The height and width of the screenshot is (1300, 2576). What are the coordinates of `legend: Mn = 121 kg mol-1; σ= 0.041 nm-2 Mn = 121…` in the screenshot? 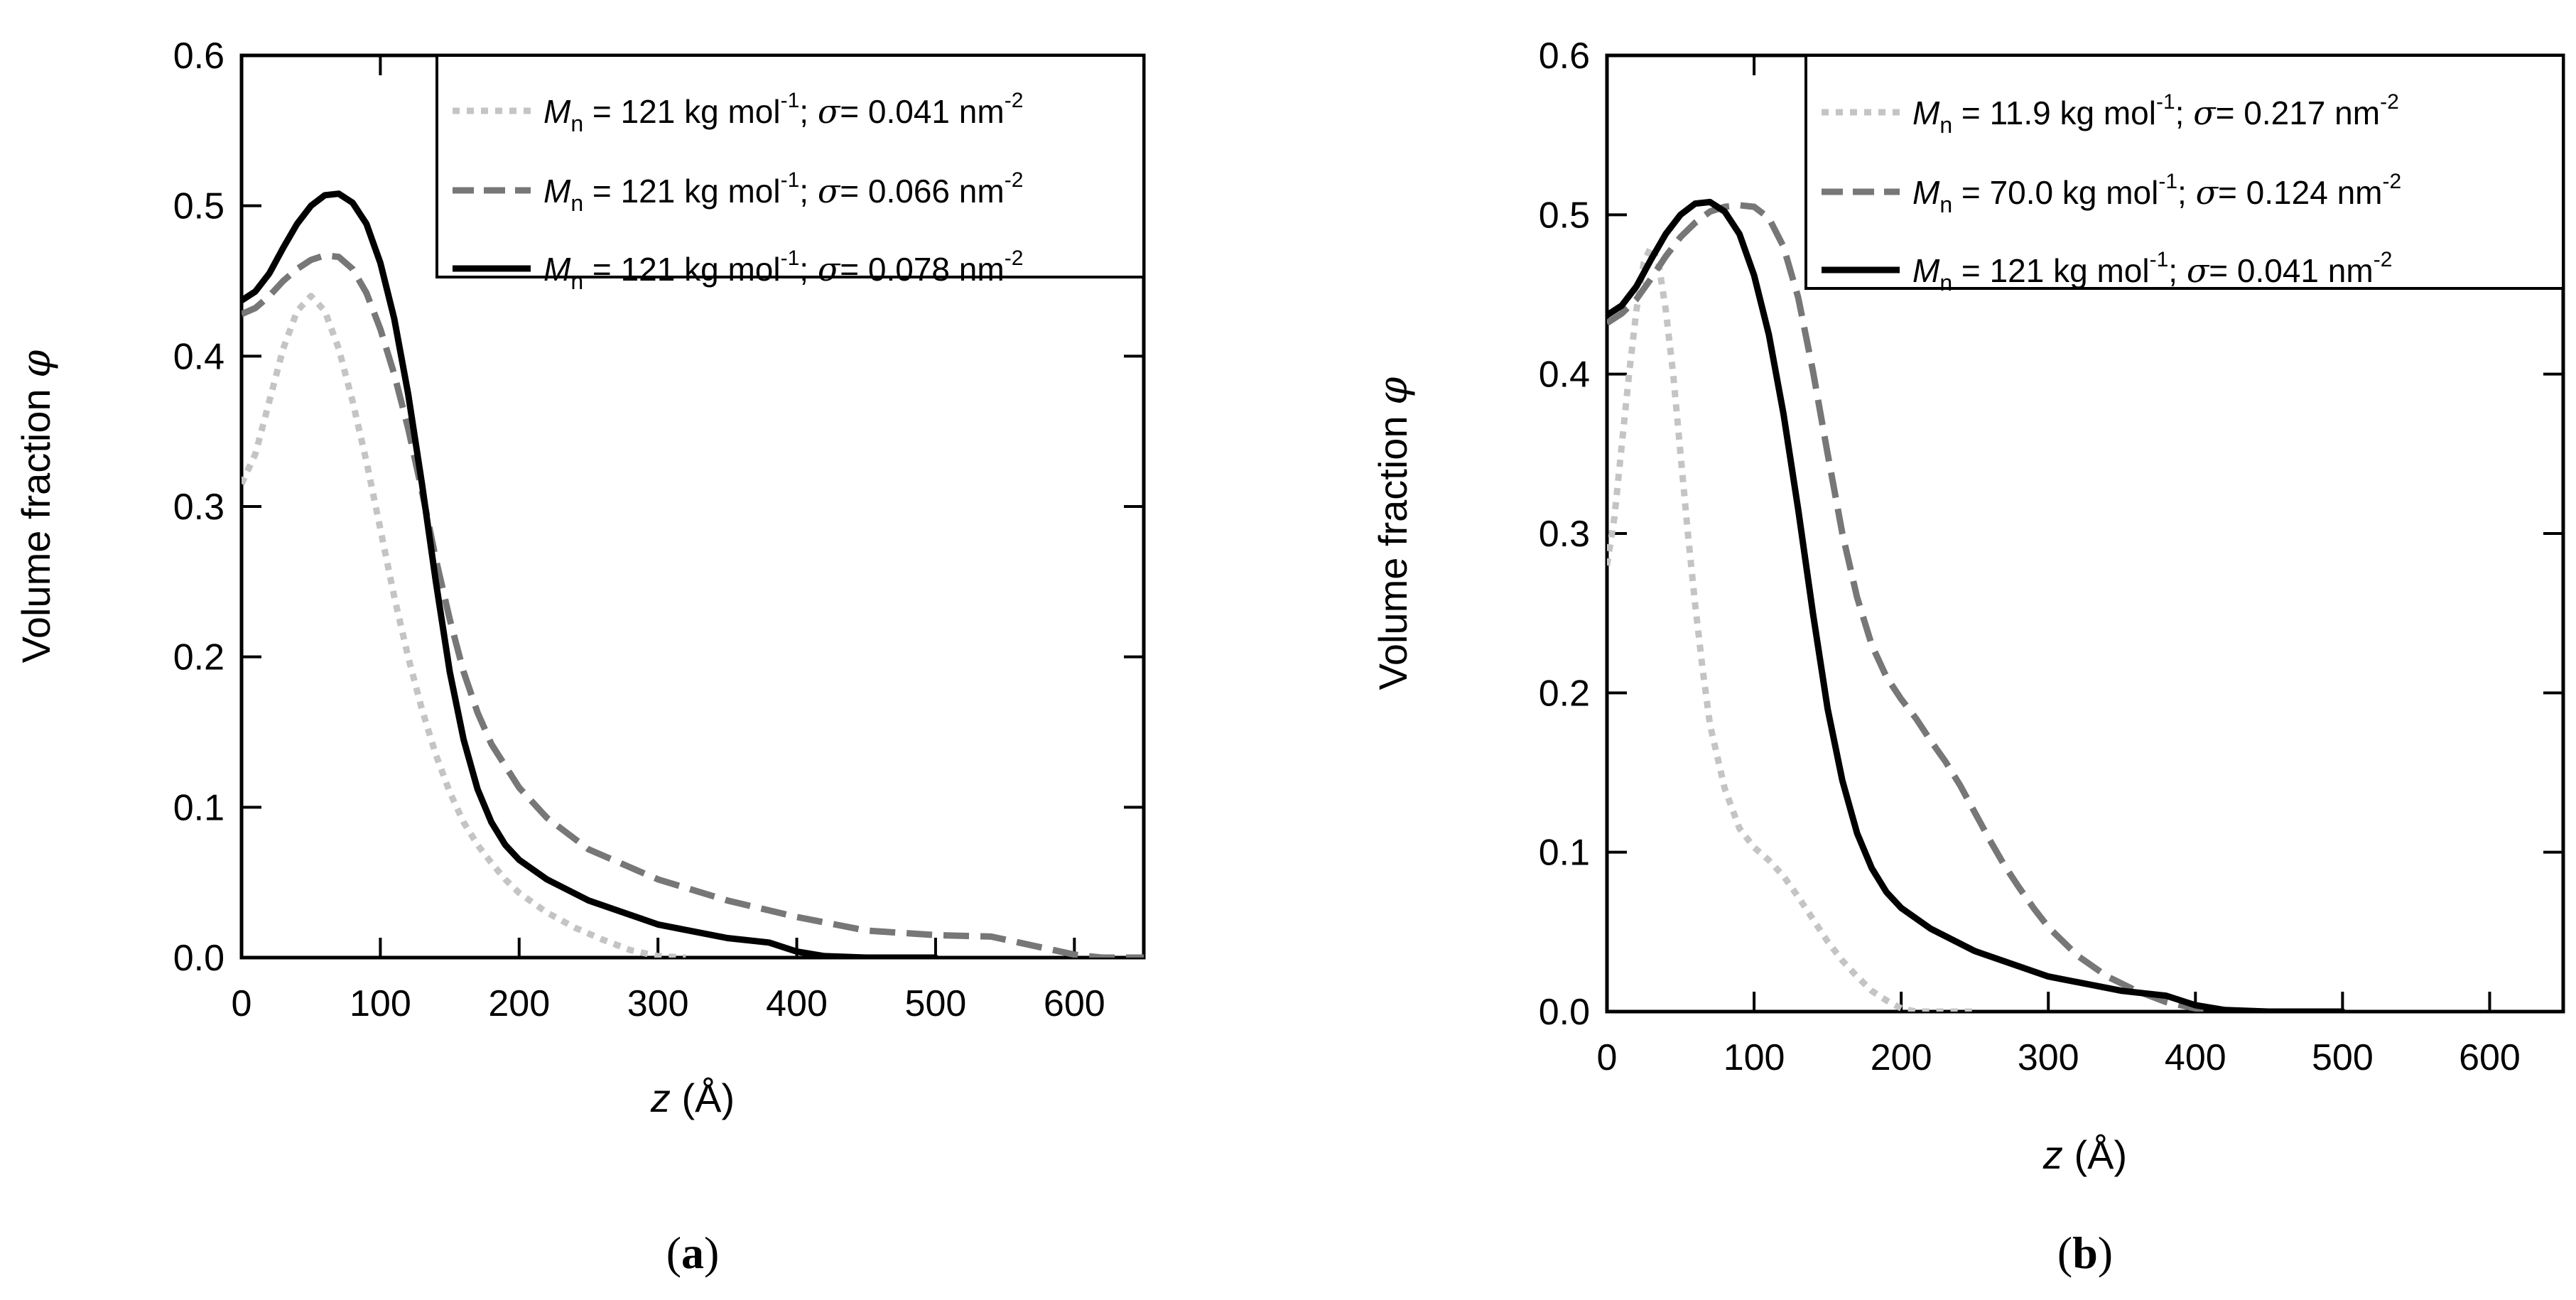 It's located at (790, 174).